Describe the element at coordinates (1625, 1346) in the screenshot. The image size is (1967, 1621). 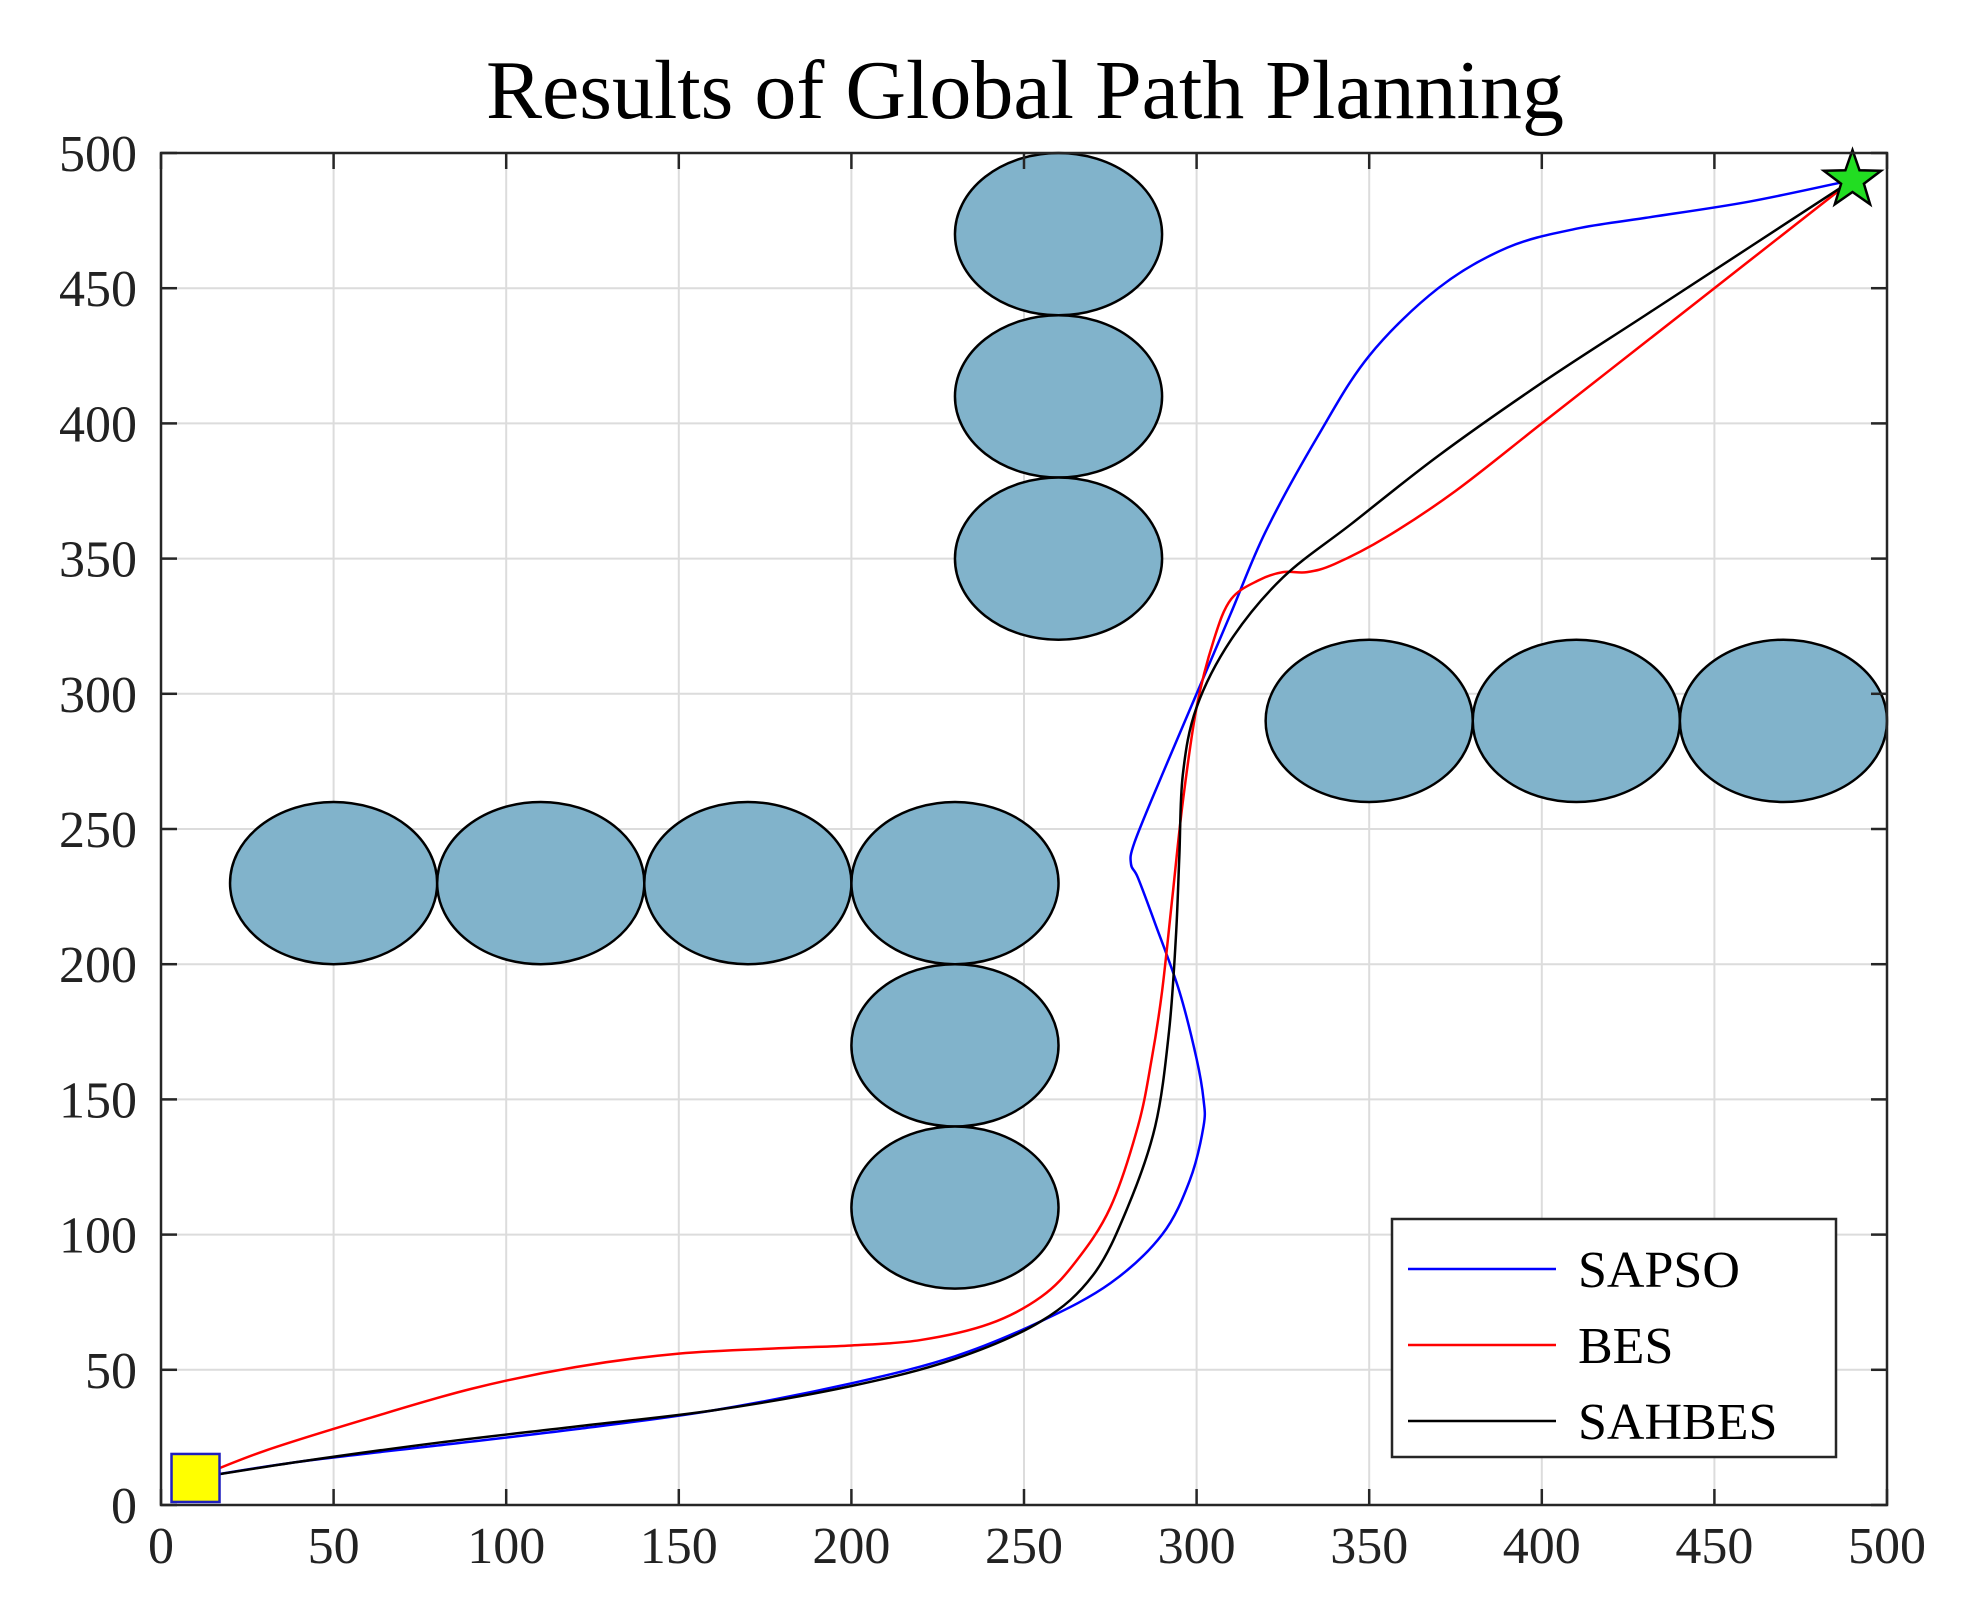
I see `legend-label-bes: BES` at that location.